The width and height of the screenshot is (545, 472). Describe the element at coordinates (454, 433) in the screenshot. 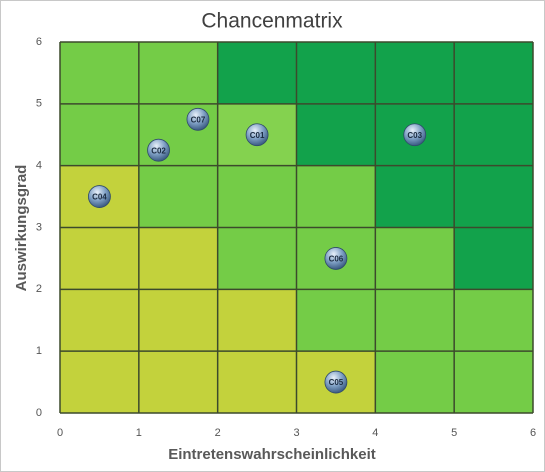

I see `x-tick-label: 5` at that location.